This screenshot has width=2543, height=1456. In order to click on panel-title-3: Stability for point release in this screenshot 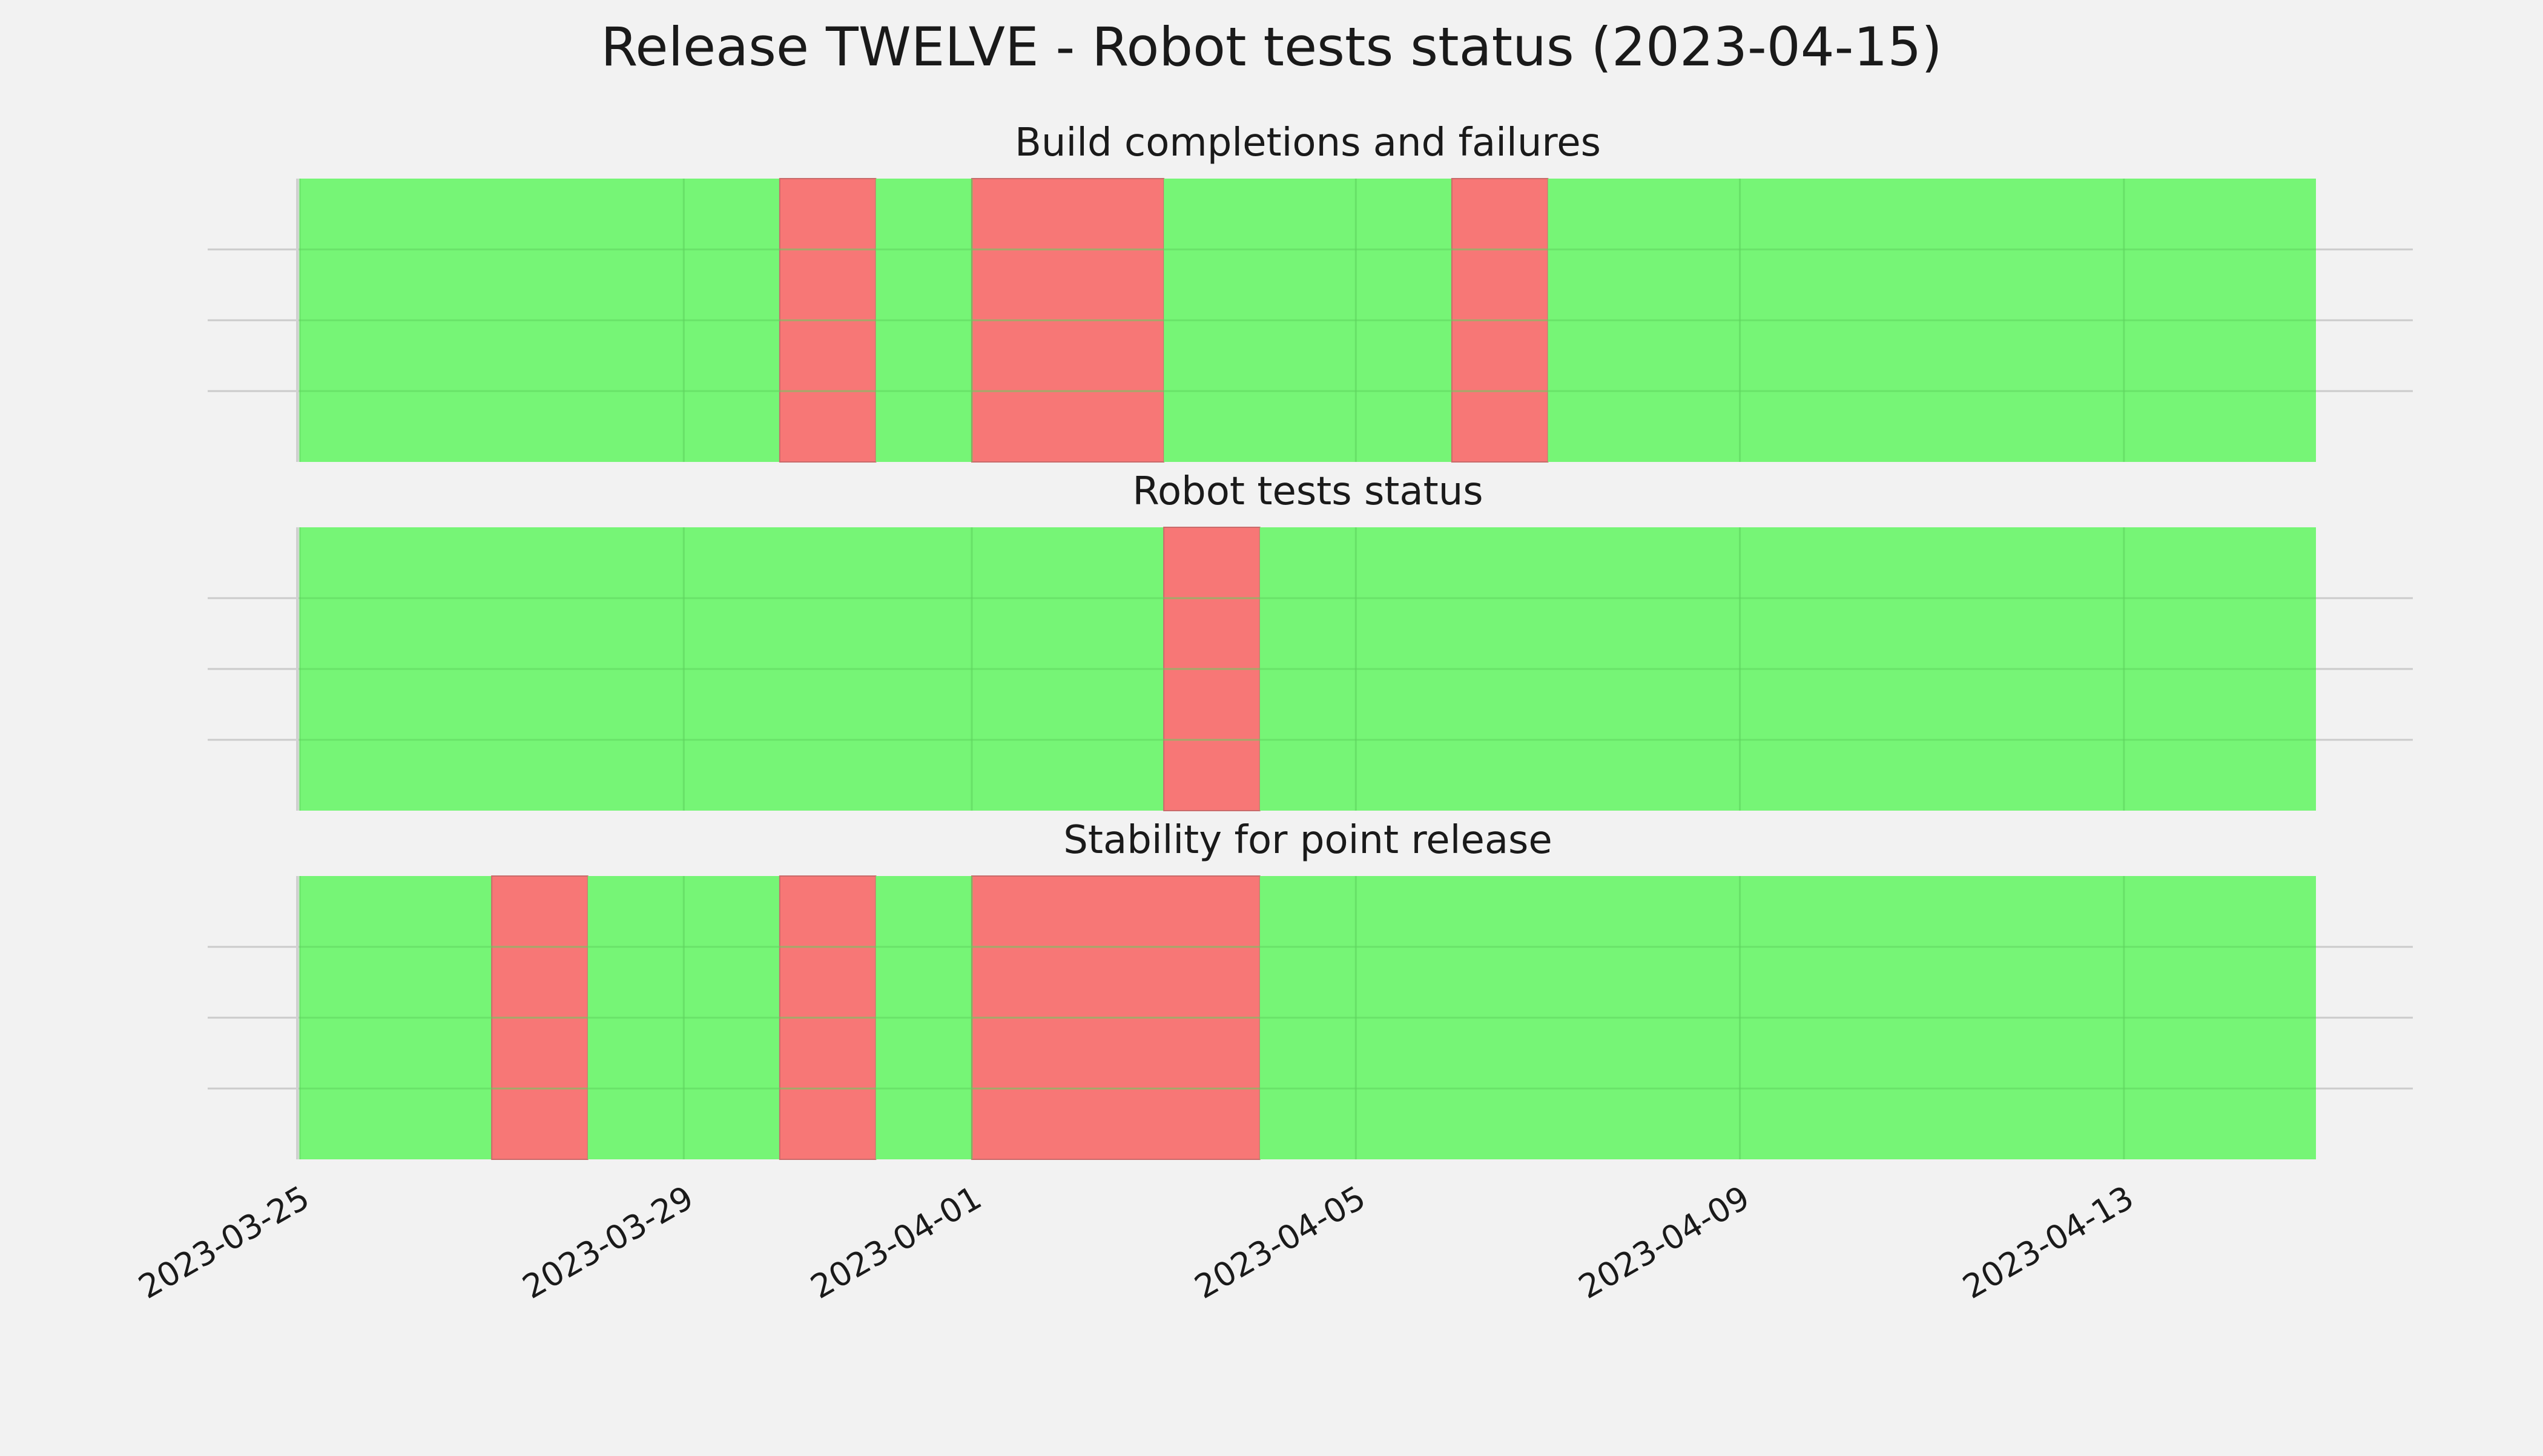, I will do `click(1307, 841)`.